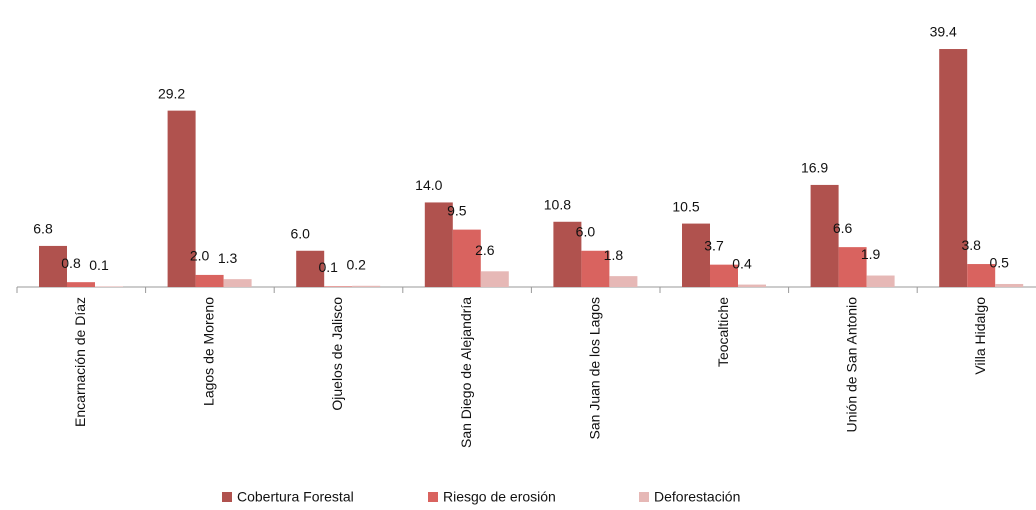 This screenshot has height=510, width=1036. What do you see at coordinates (43, 229) in the screenshot?
I see `data-label: 6.8` at bounding box center [43, 229].